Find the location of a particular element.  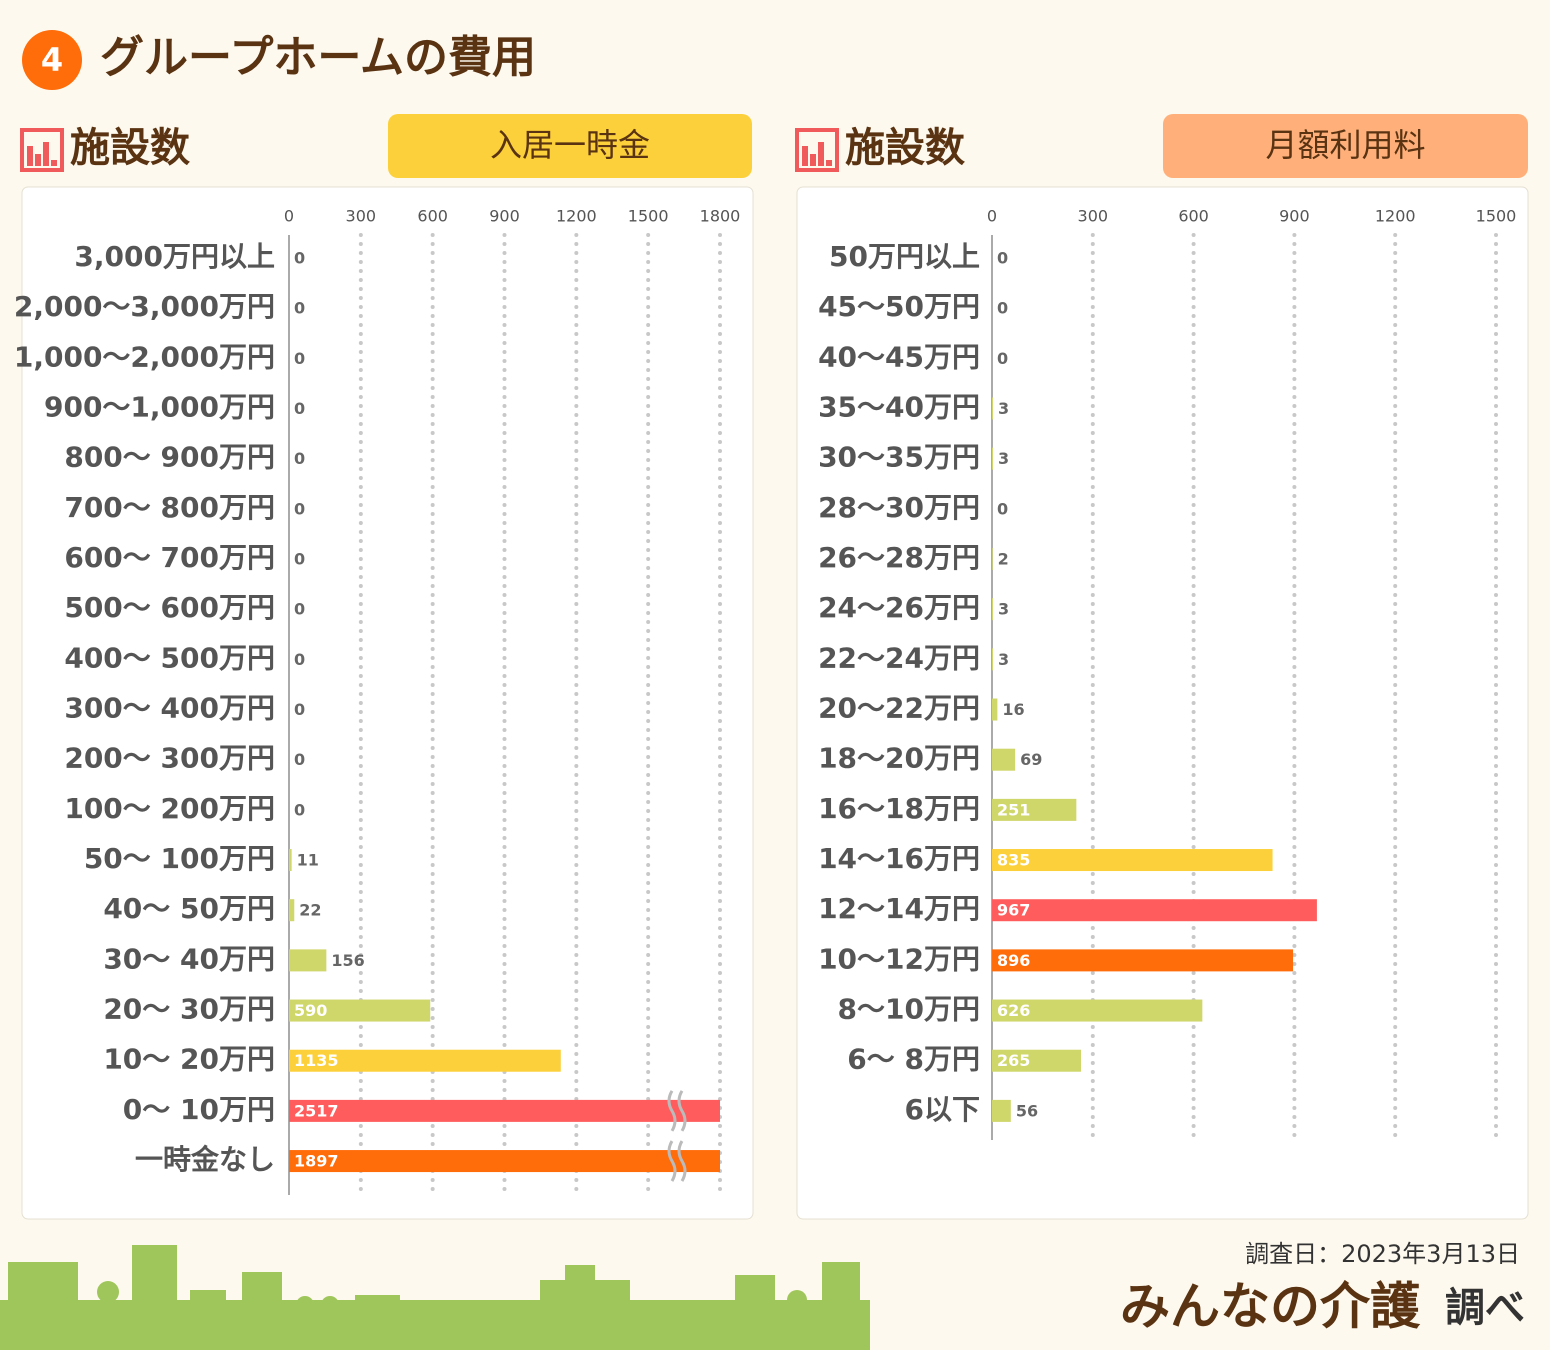

category-label: 100〜 200万円 is located at coordinates (169, 808).